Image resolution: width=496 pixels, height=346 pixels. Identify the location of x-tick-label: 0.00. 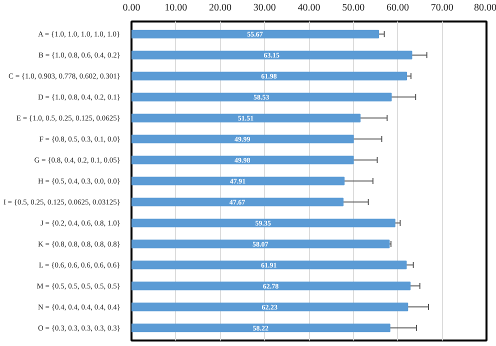
(131, 8).